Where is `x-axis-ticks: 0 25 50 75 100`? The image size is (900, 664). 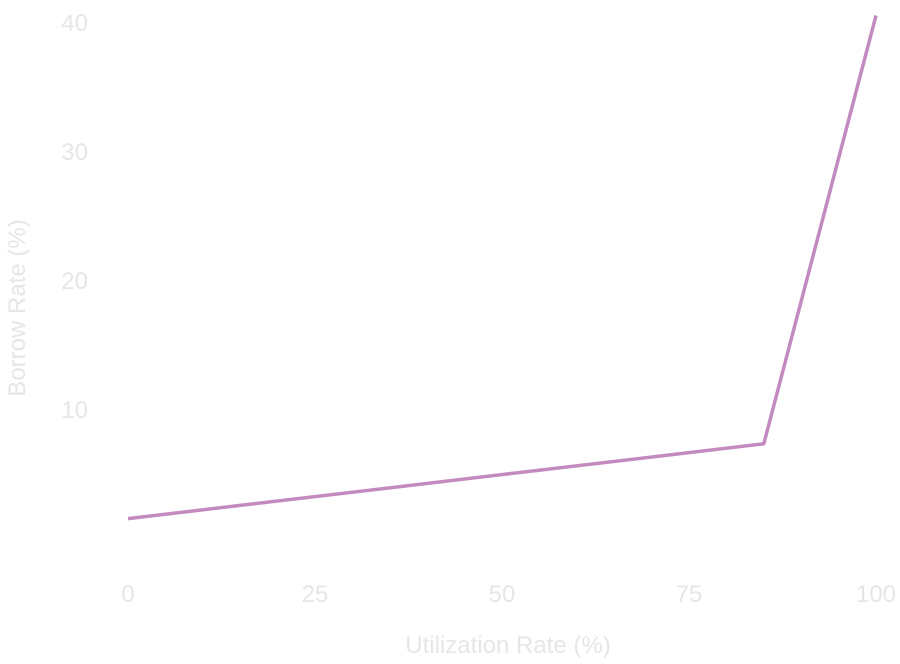
x-axis-ticks: 0 25 50 75 100 is located at coordinates (508, 594).